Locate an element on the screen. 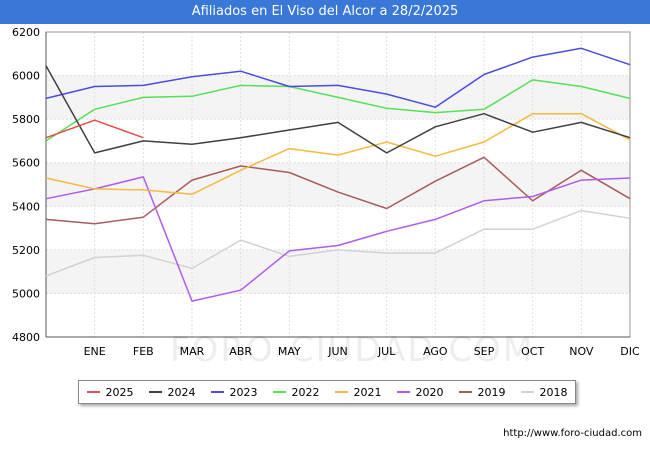  x-tick-label: JUL is located at coordinates (386, 351).